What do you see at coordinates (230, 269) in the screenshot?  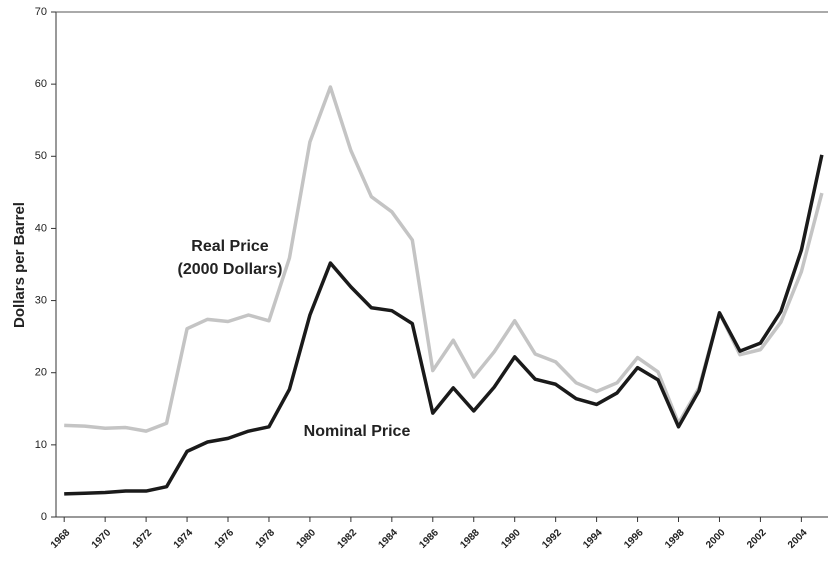 I see `annotation: (2000 Dollars)` at bounding box center [230, 269].